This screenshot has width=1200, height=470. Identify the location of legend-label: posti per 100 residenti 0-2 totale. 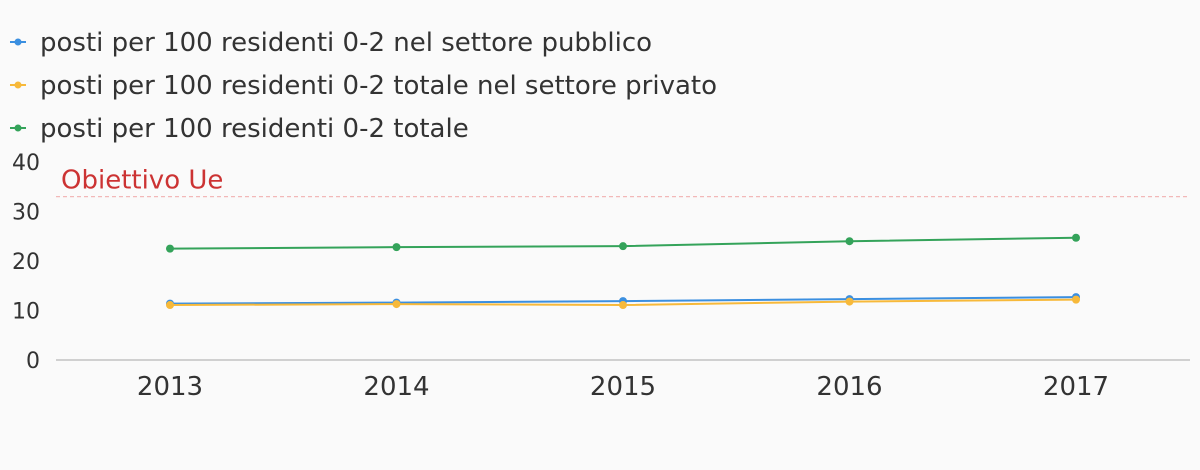
(254, 129).